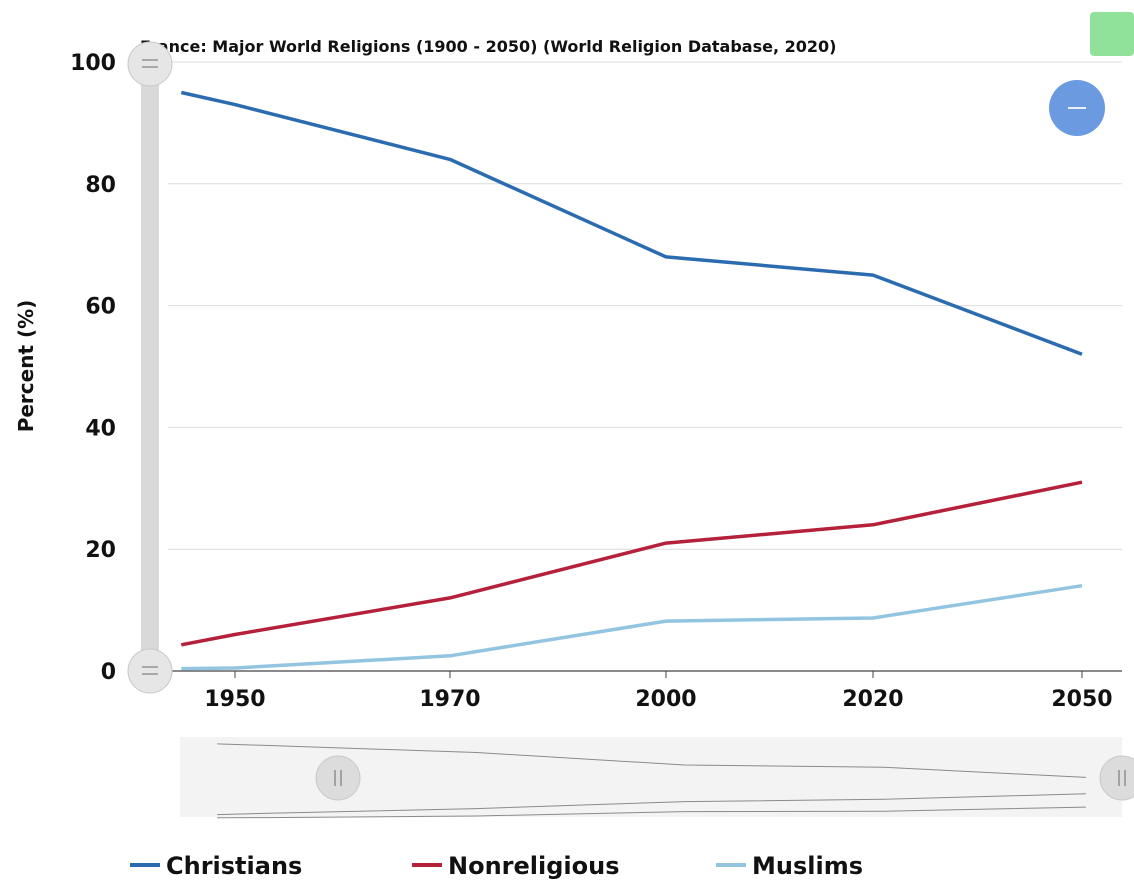 The width and height of the screenshot is (1134, 881). I want to click on navigator-left-handle, so click(338, 778).